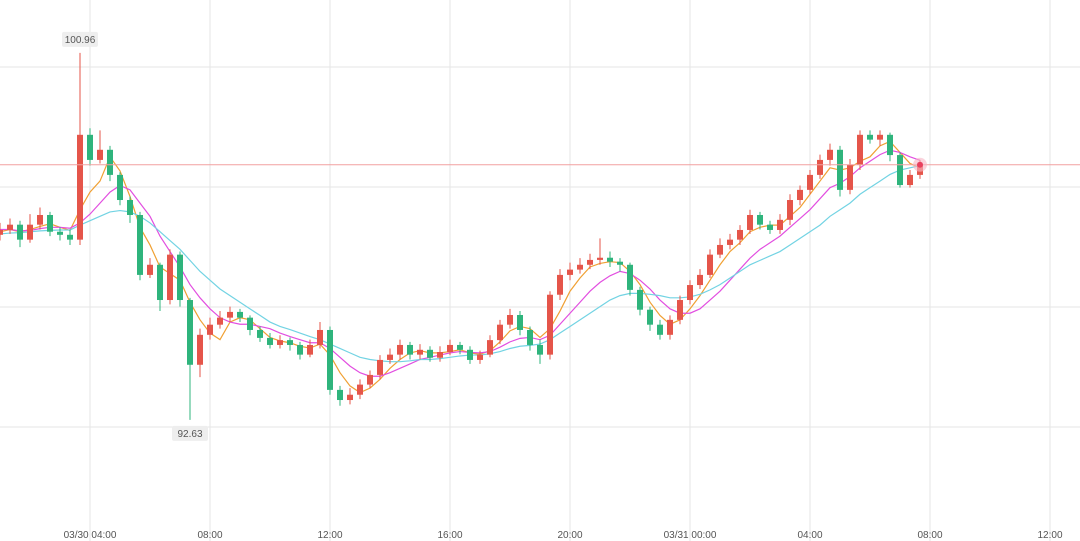 The image size is (1080, 541). What do you see at coordinates (449, 535) in the screenshot?
I see `x-tick-label: 16:00` at bounding box center [449, 535].